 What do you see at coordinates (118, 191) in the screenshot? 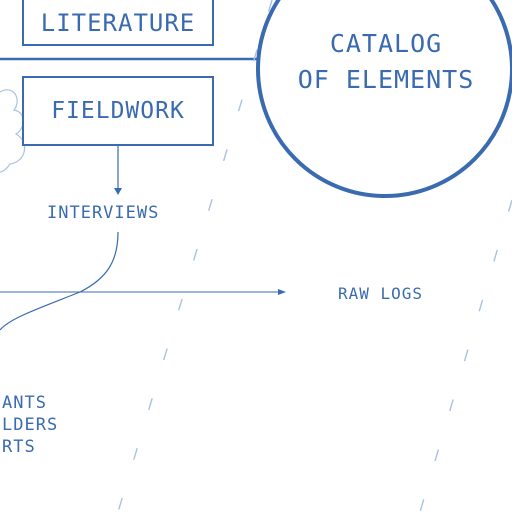
I see `fieldwork-arrowhead` at bounding box center [118, 191].